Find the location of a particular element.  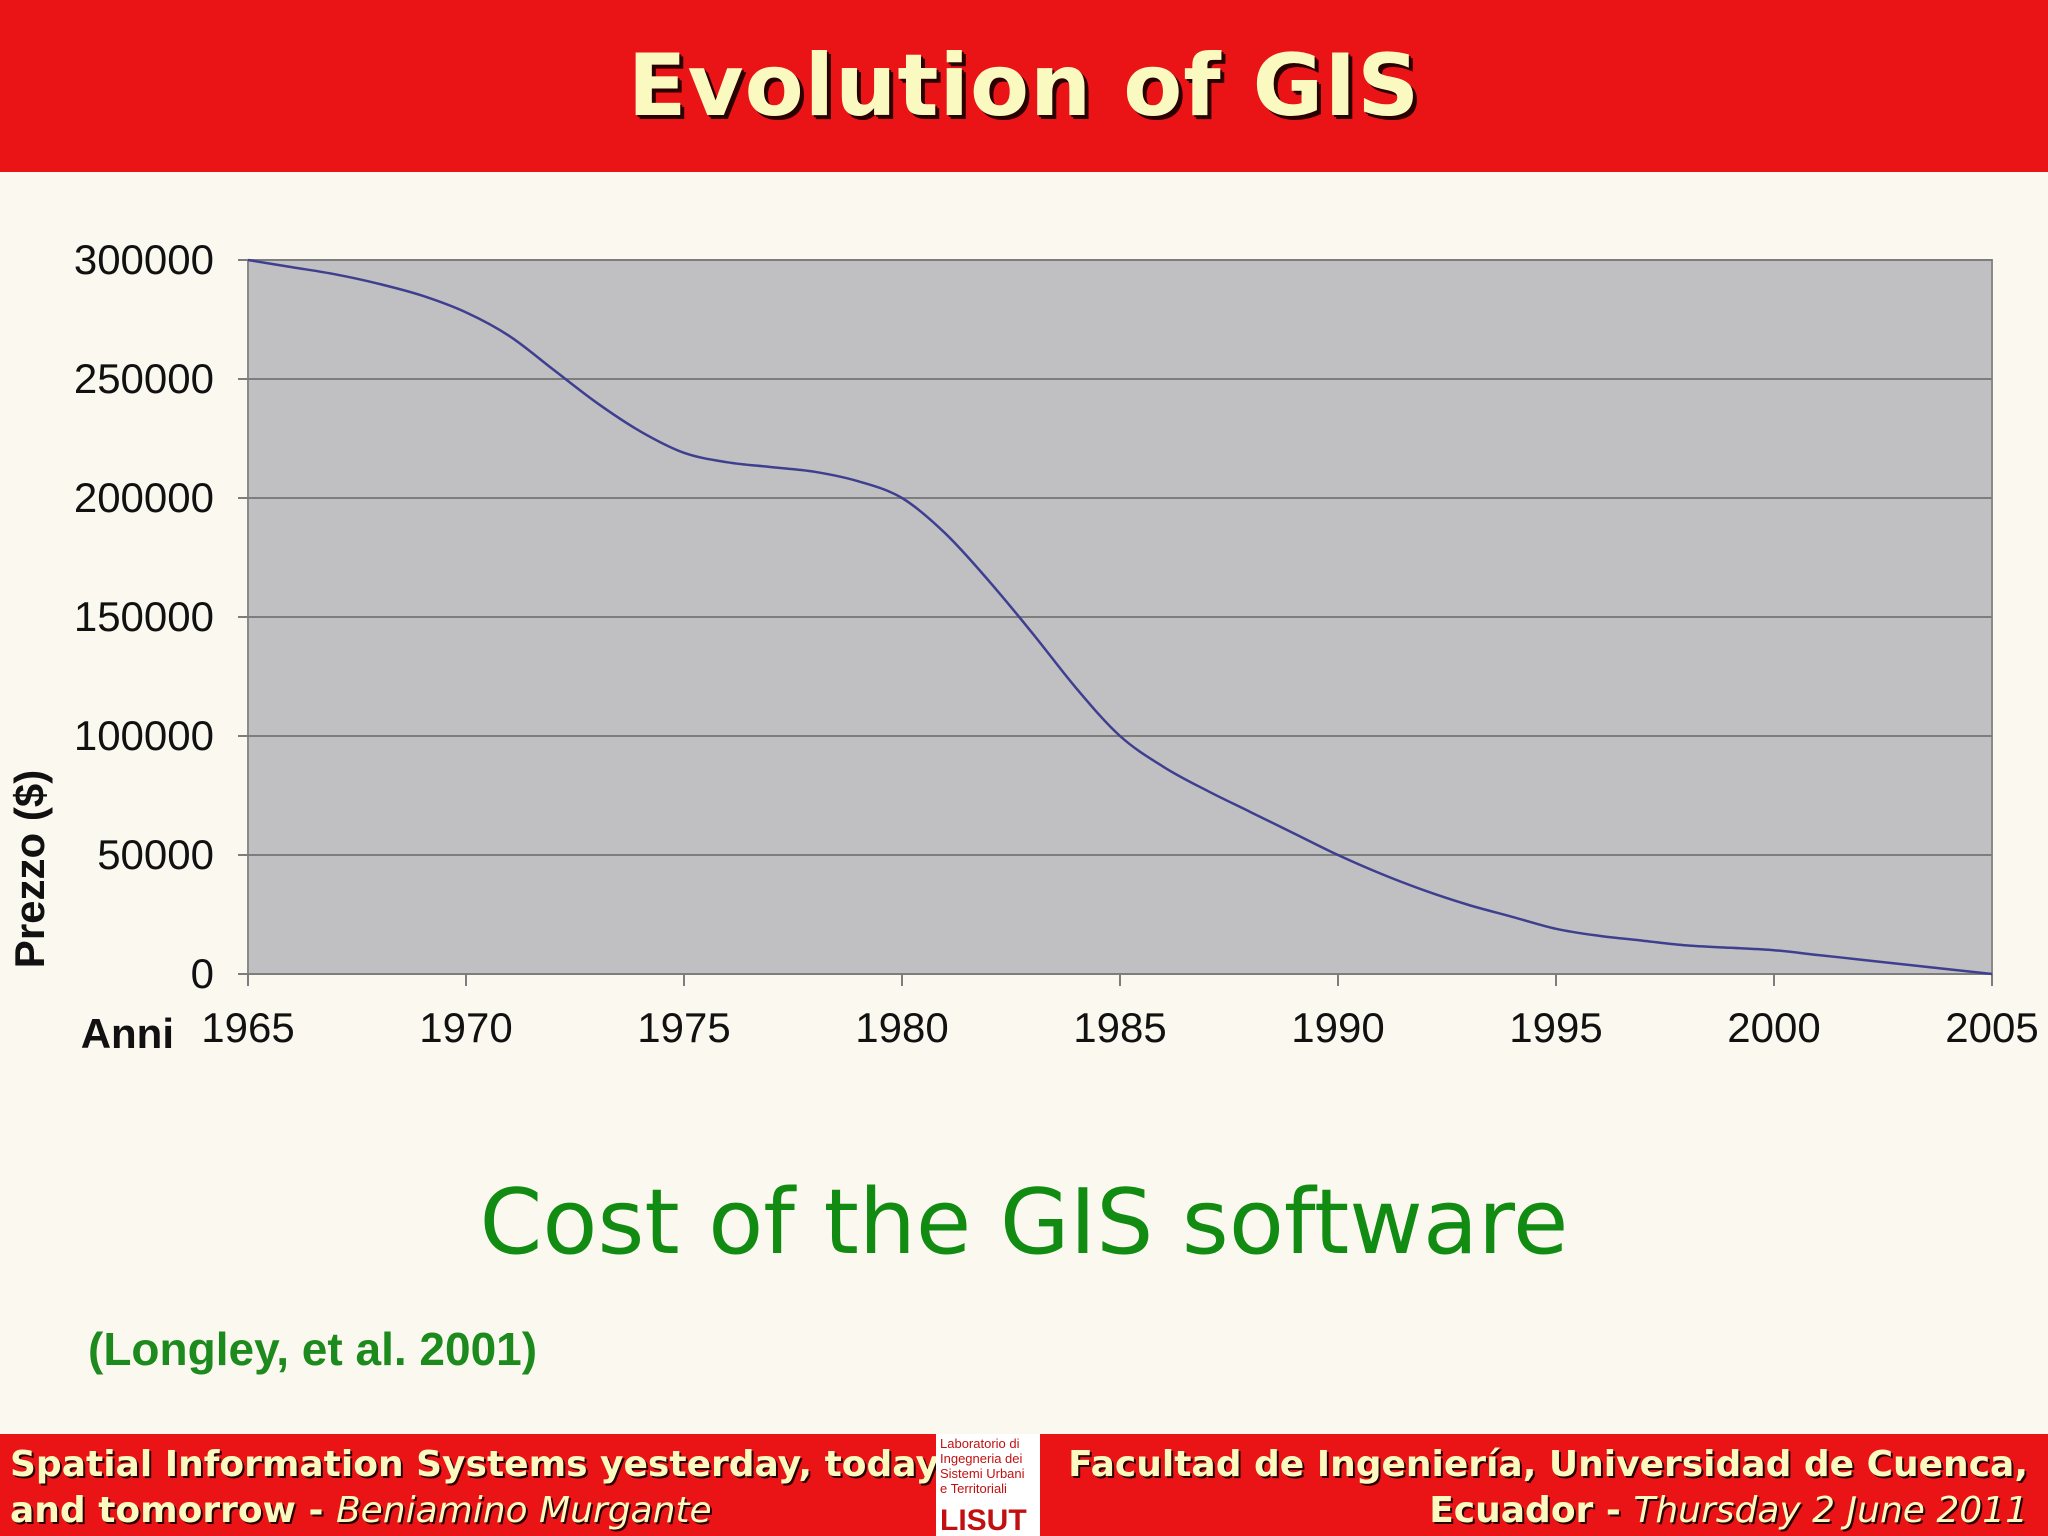

footer-author: Beniamino Murgante is located at coordinates (523, 1510).